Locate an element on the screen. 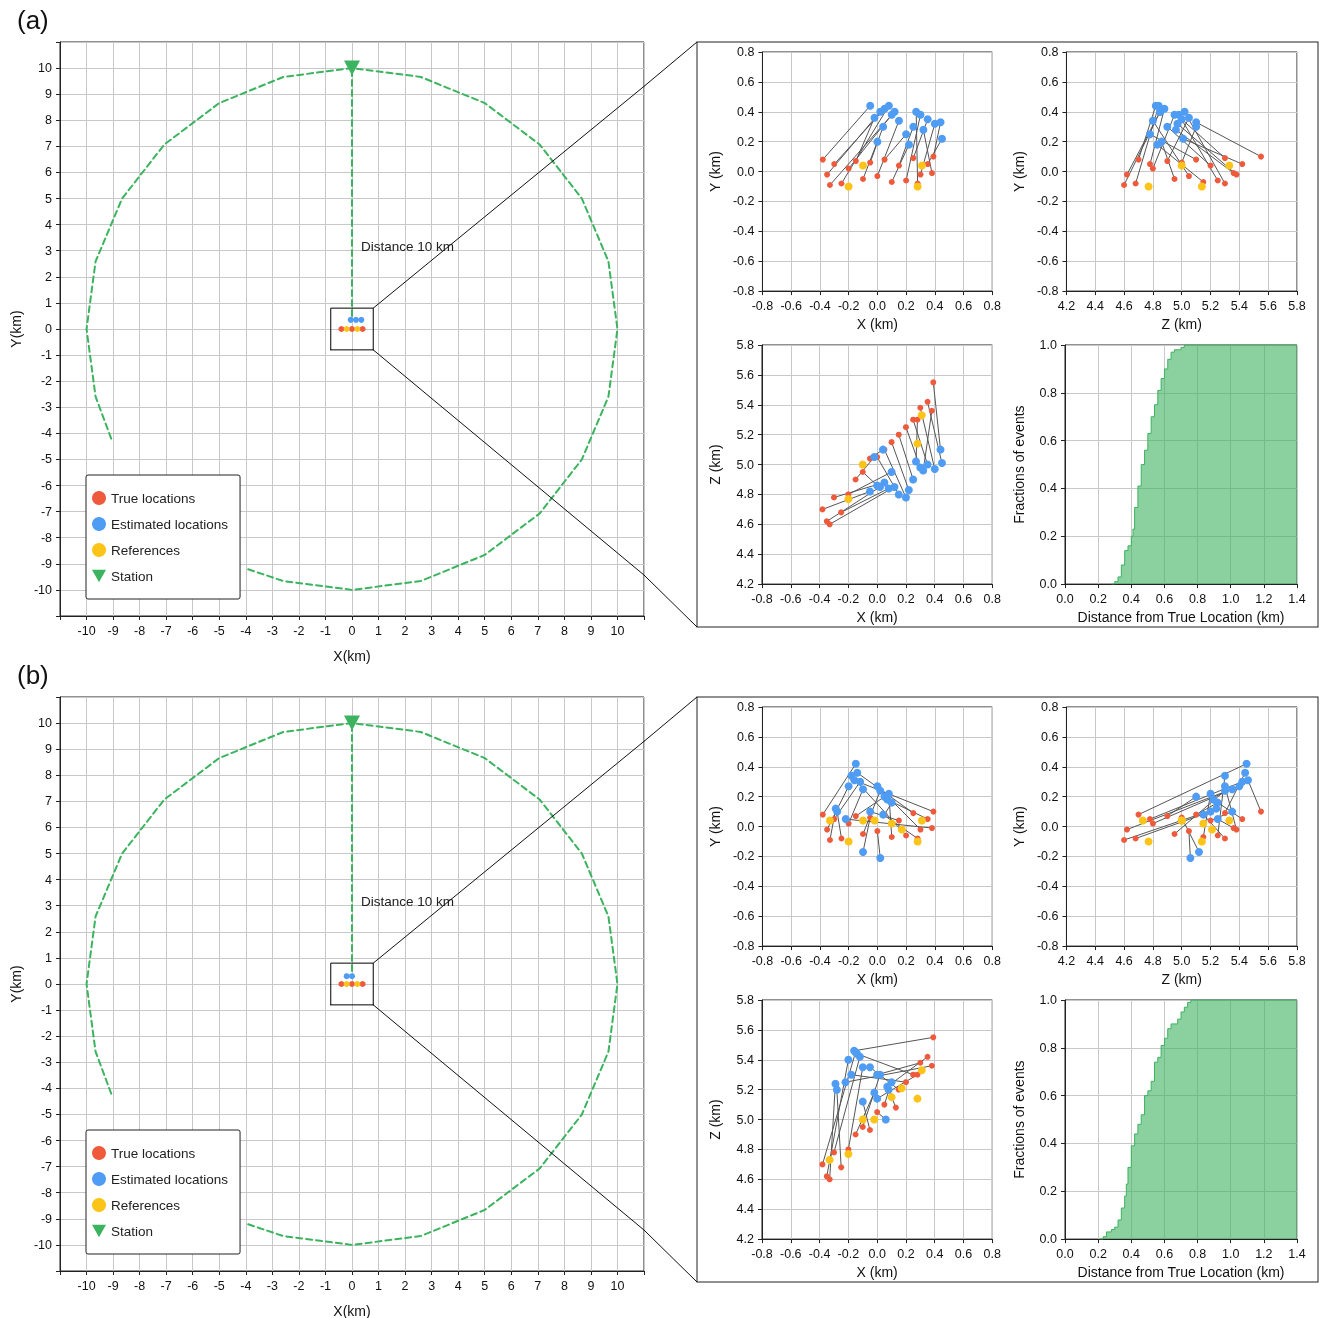 This screenshot has width=1320, height=1318. y-tick-label: 8 is located at coordinates (49, 120).